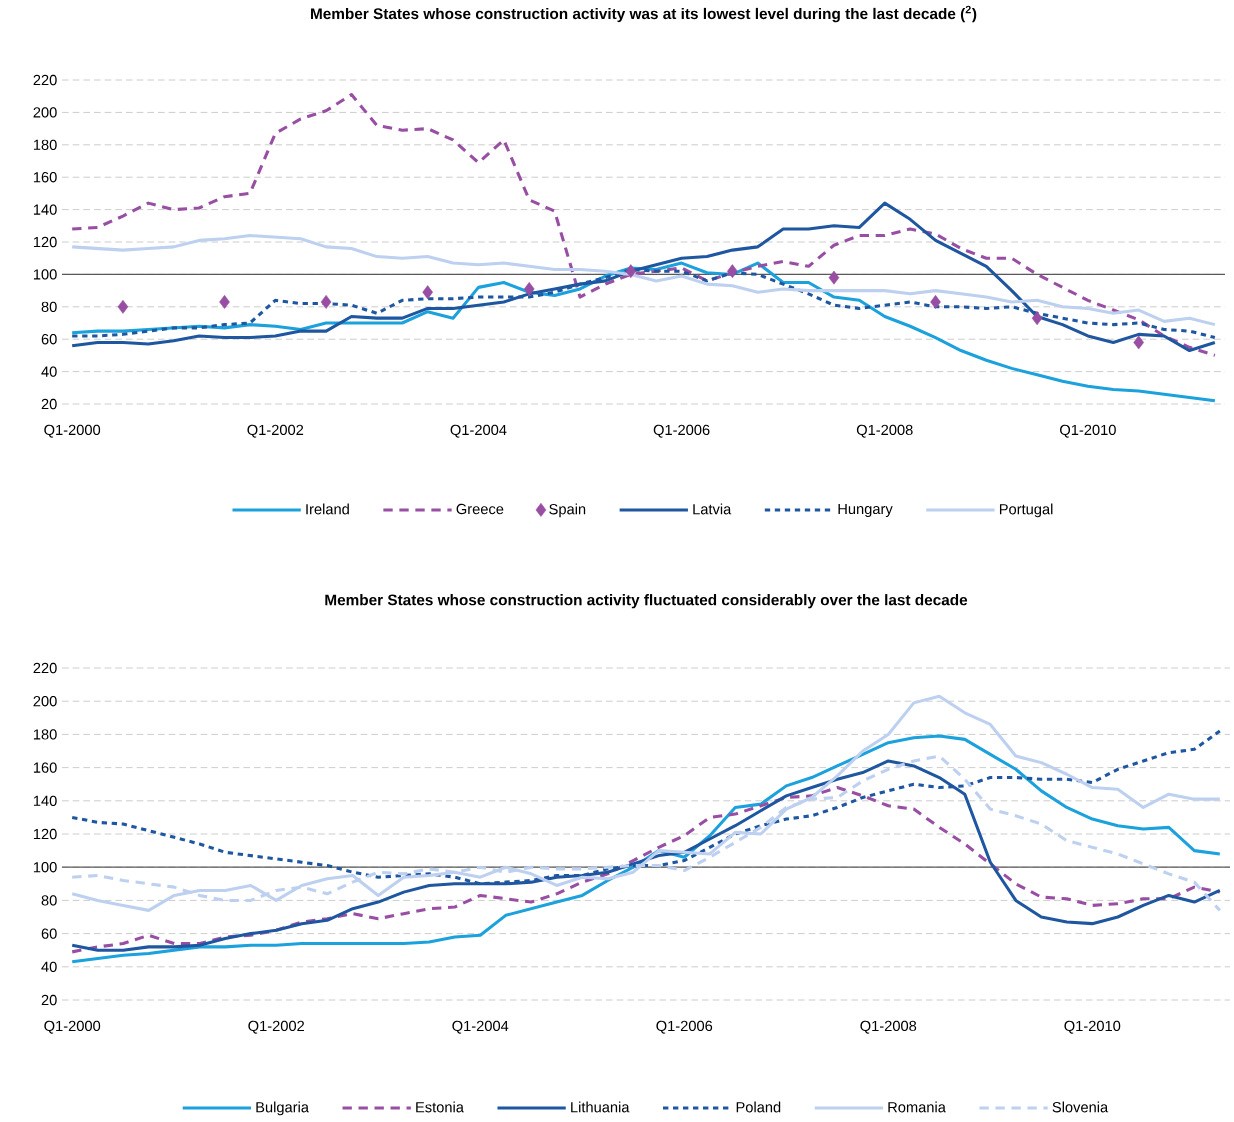 The height and width of the screenshot is (1122, 1234). Describe the element at coordinates (712, 509) in the screenshot. I see `legend-label: Latvia` at that location.